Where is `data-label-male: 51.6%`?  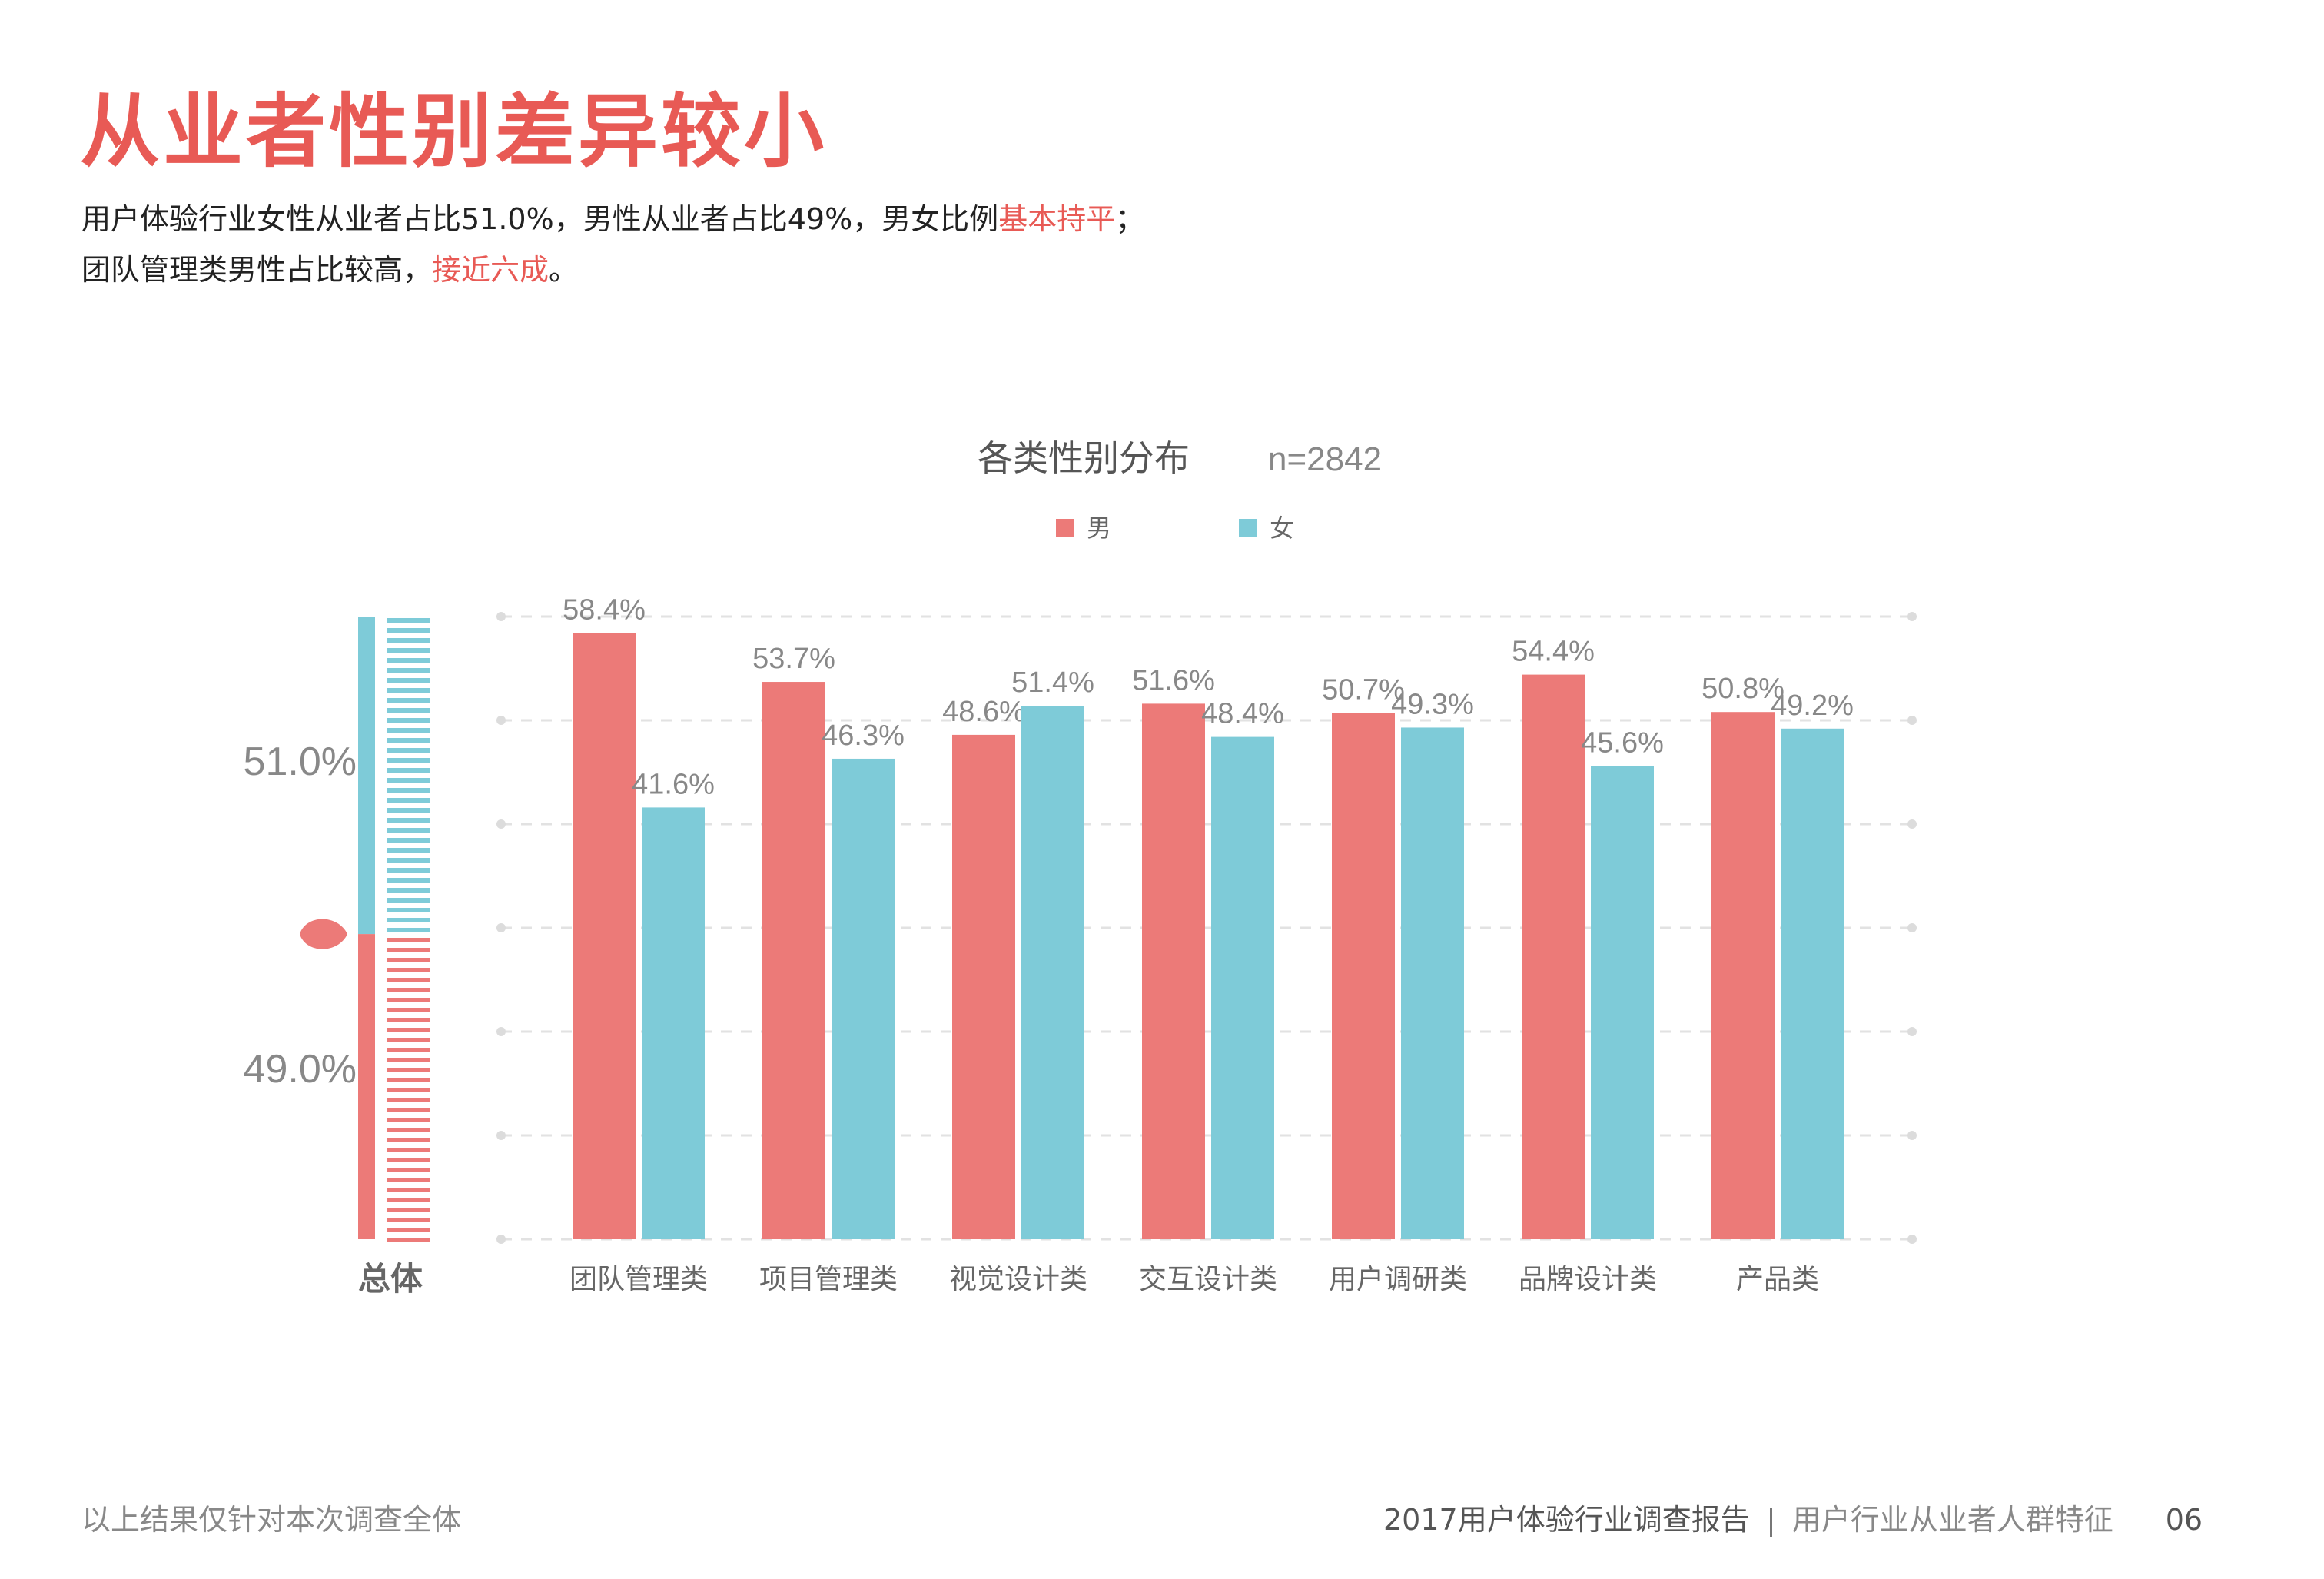
data-label-male: 51.6% is located at coordinates (1173, 680).